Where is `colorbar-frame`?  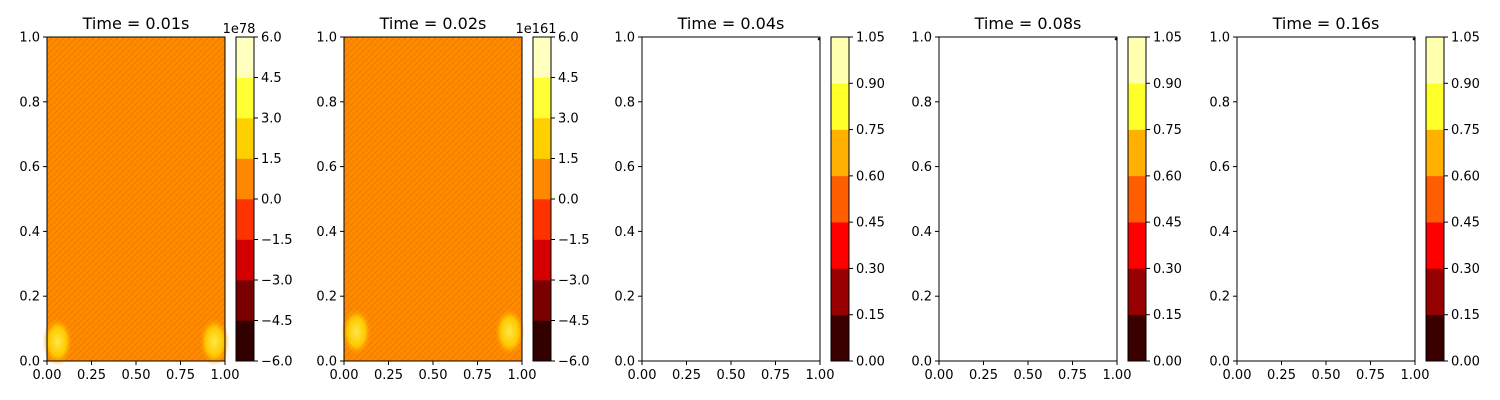
colorbar-frame is located at coordinates (1137, 199).